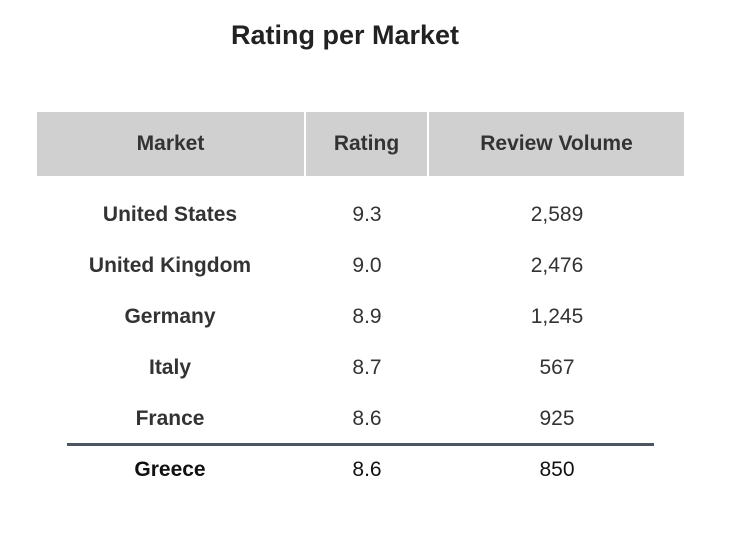  What do you see at coordinates (557, 418) in the screenshot?
I see `value-cell: 925` at bounding box center [557, 418].